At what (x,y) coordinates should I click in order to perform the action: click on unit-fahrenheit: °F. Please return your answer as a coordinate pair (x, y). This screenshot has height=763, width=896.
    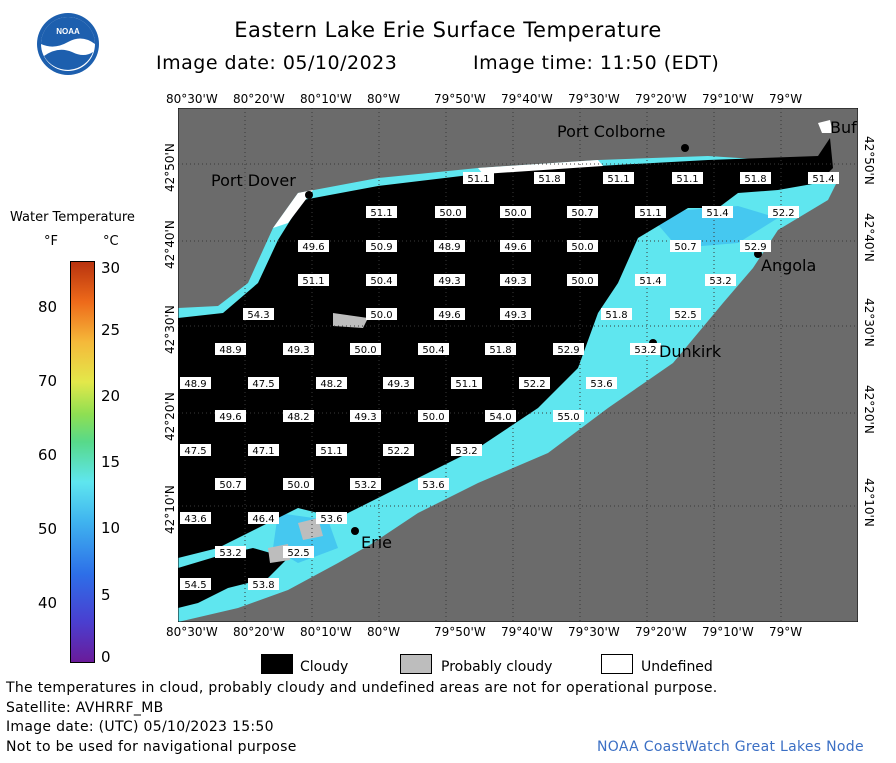
    Looking at the image, I should click on (51, 241).